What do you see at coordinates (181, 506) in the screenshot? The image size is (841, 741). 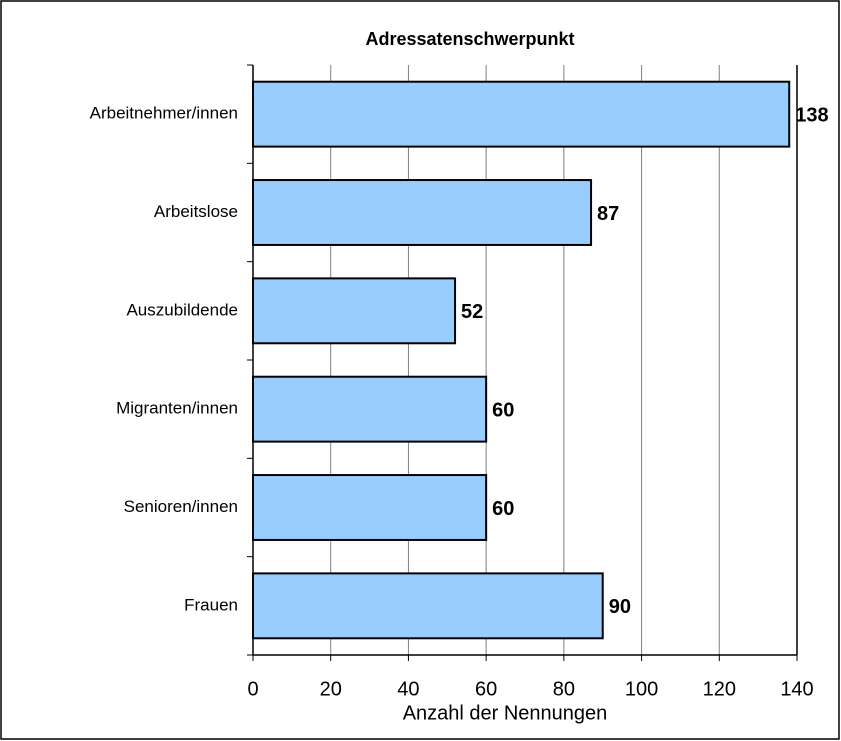 I see `y-tick-label: Senioren/innen` at bounding box center [181, 506].